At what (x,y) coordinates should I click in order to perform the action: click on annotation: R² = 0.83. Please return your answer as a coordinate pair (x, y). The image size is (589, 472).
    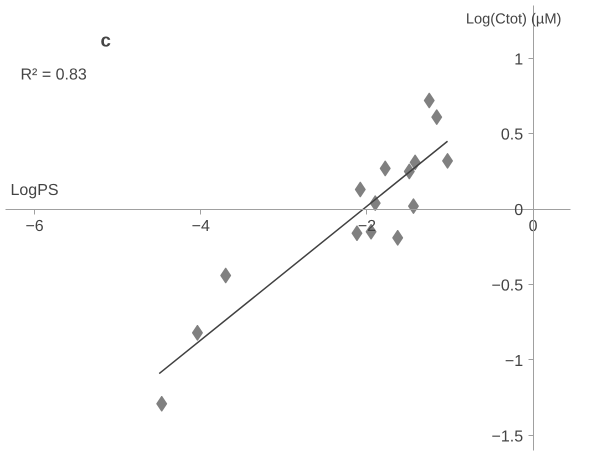
    Looking at the image, I should click on (53, 75).